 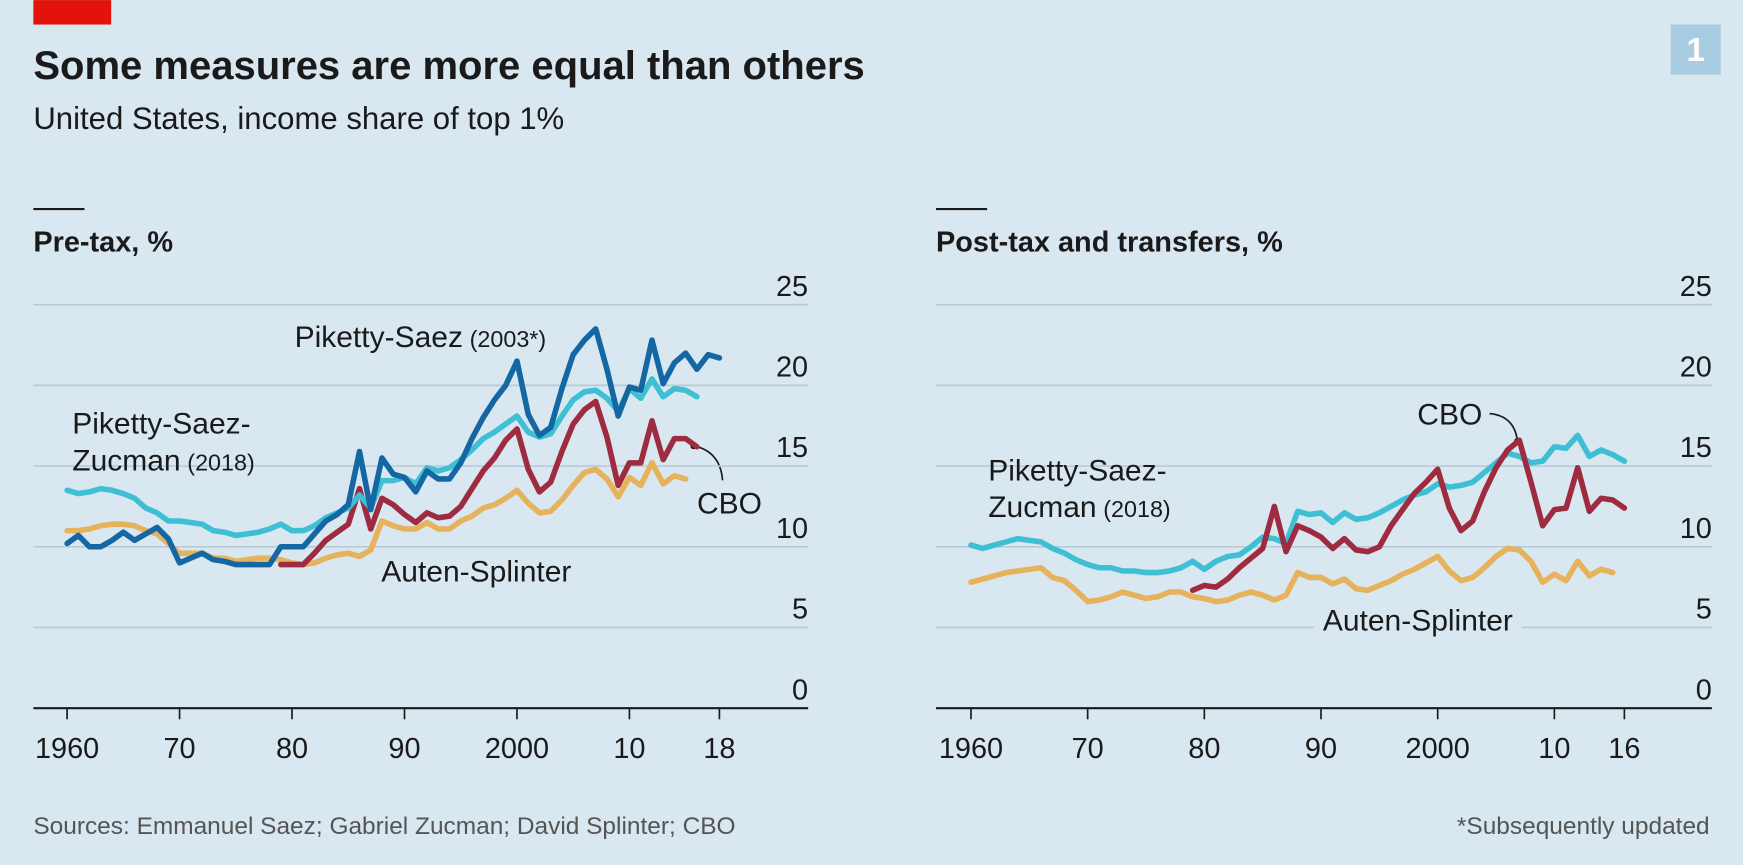 What do you see at coordinates (508, 339) in the screenshot?
I see `series-label-note: (2003*)` at bounding box center [508, 339].